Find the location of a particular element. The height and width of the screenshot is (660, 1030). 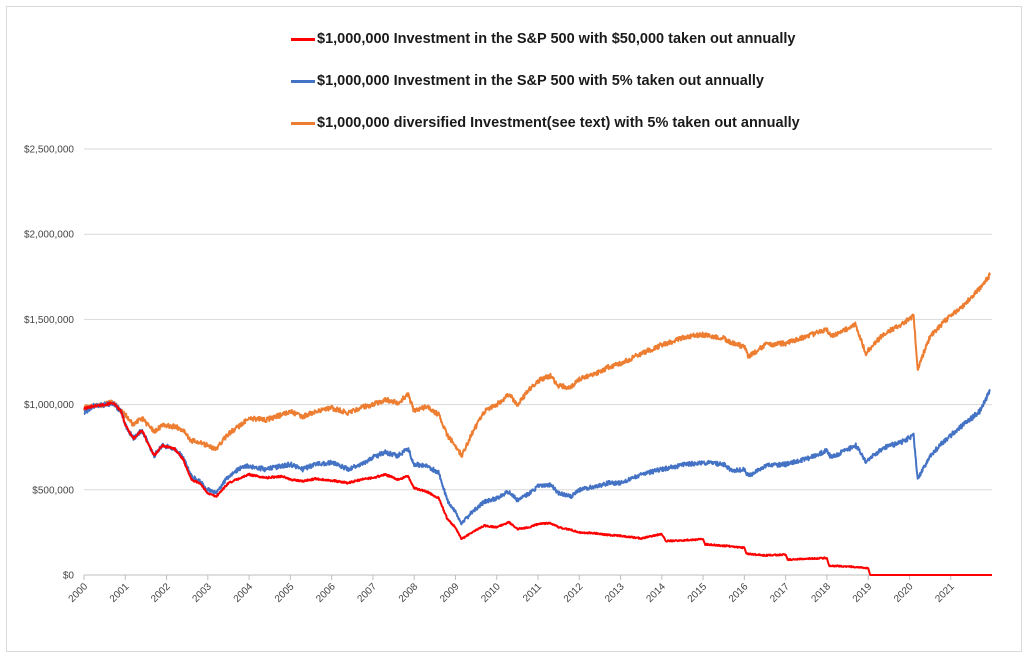

x-tick-label: 2008 is located at coordinates (409, 593).